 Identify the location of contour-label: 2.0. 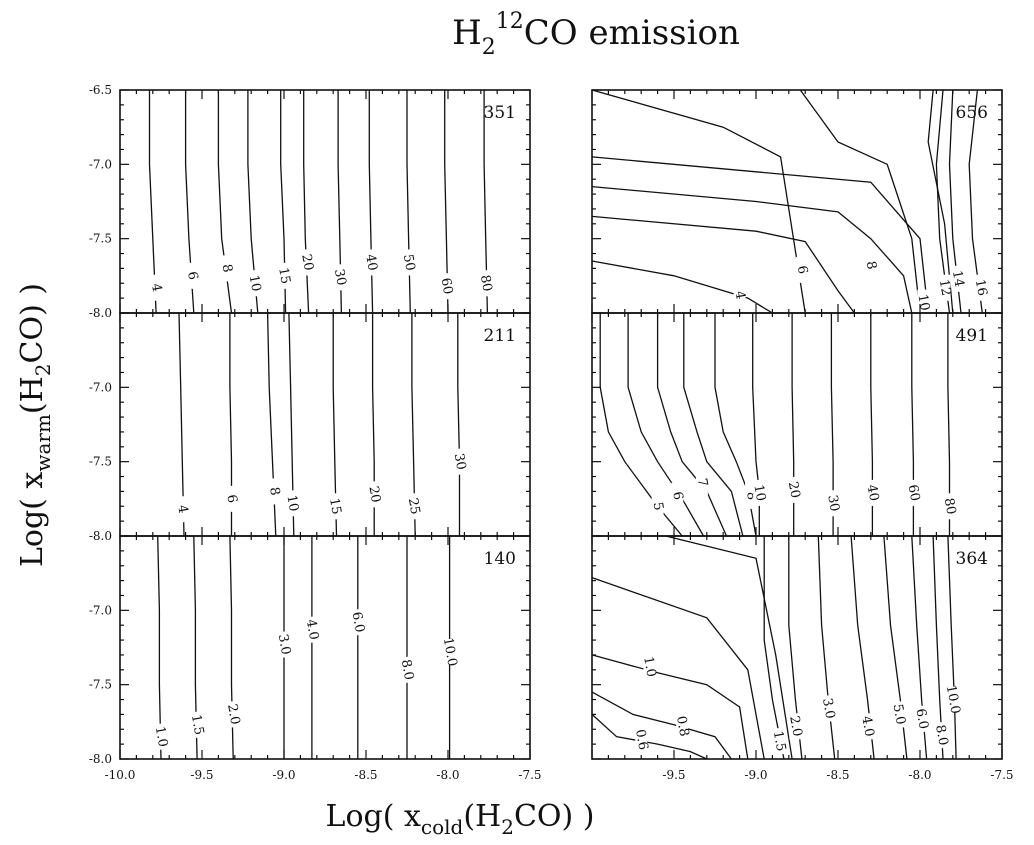
(795, 726).